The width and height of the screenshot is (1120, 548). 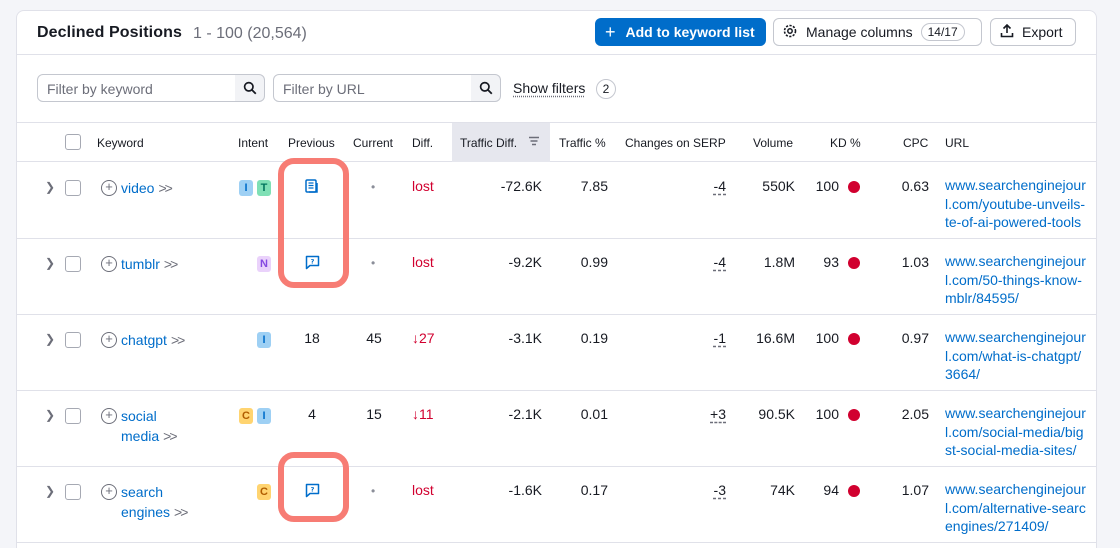 What do you see at coordinates (823, 186) in the screenshot?
I see `kd-value: 100` at bounding box center [823, 186].